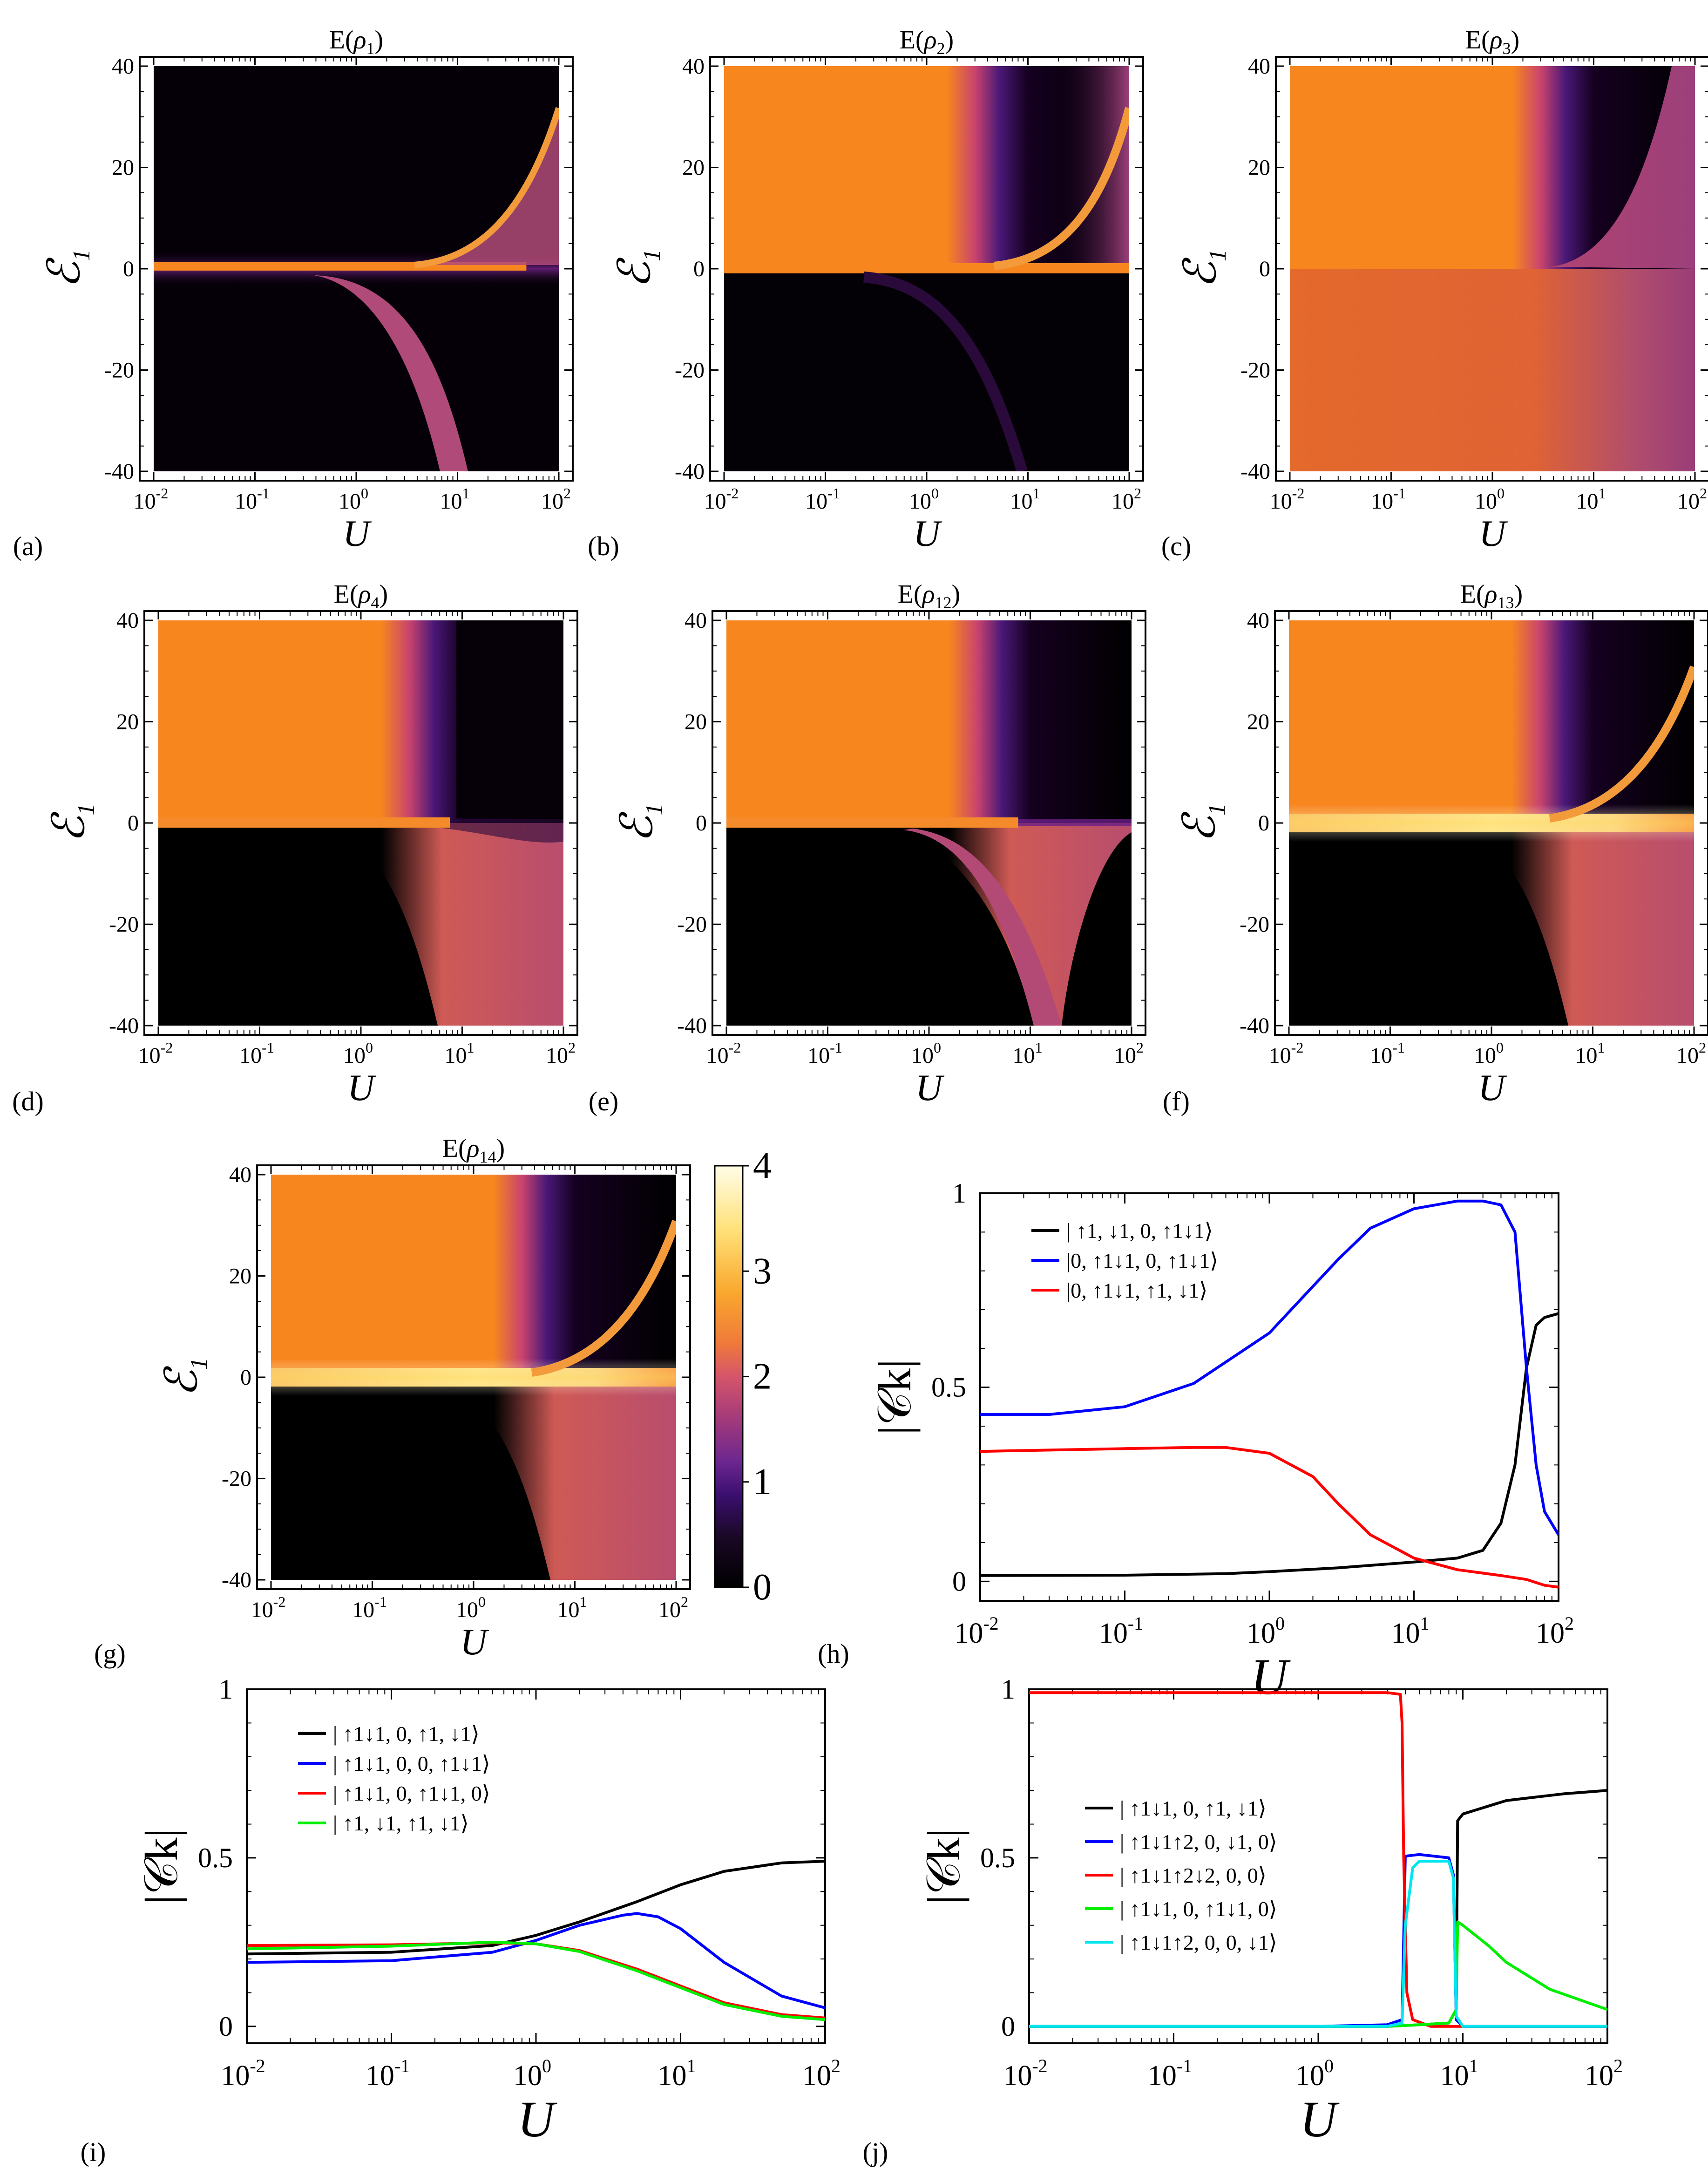  I want to click on panel-label: (g), so click(110, 1654).